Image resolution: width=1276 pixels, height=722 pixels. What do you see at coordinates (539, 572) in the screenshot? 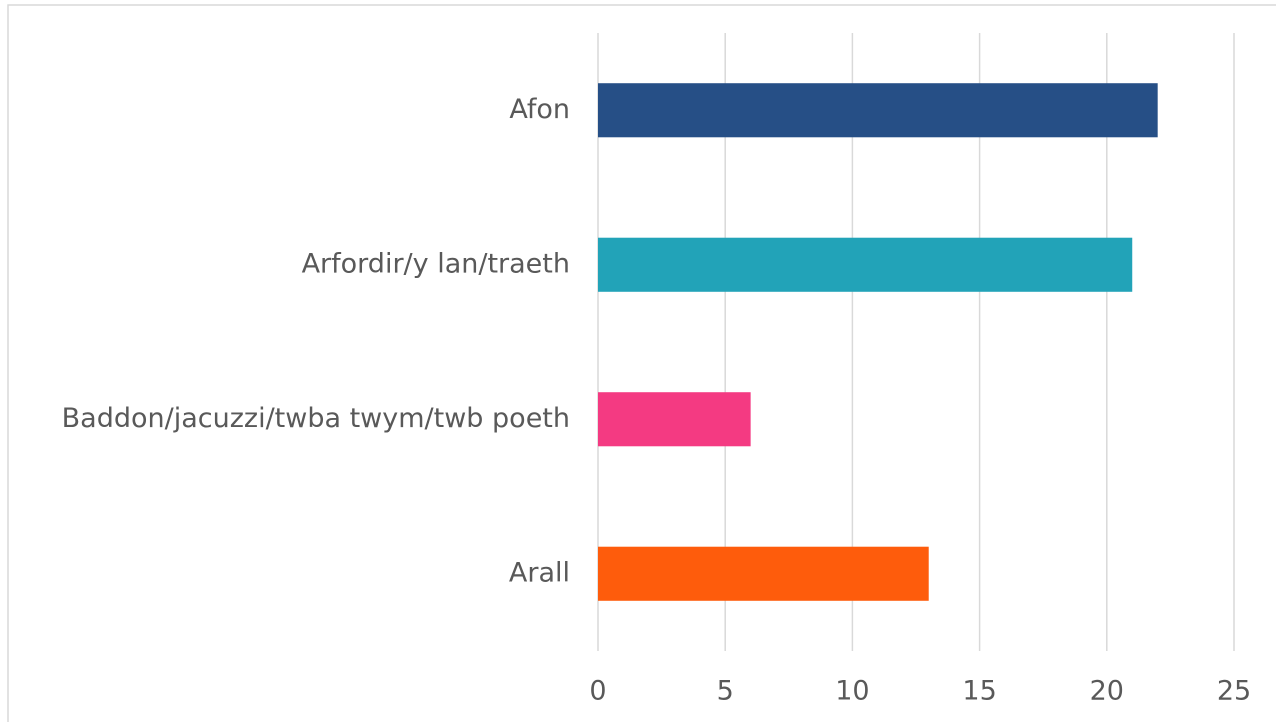
I see `y-tick-label: Arall` at bounding box center [539, 572].